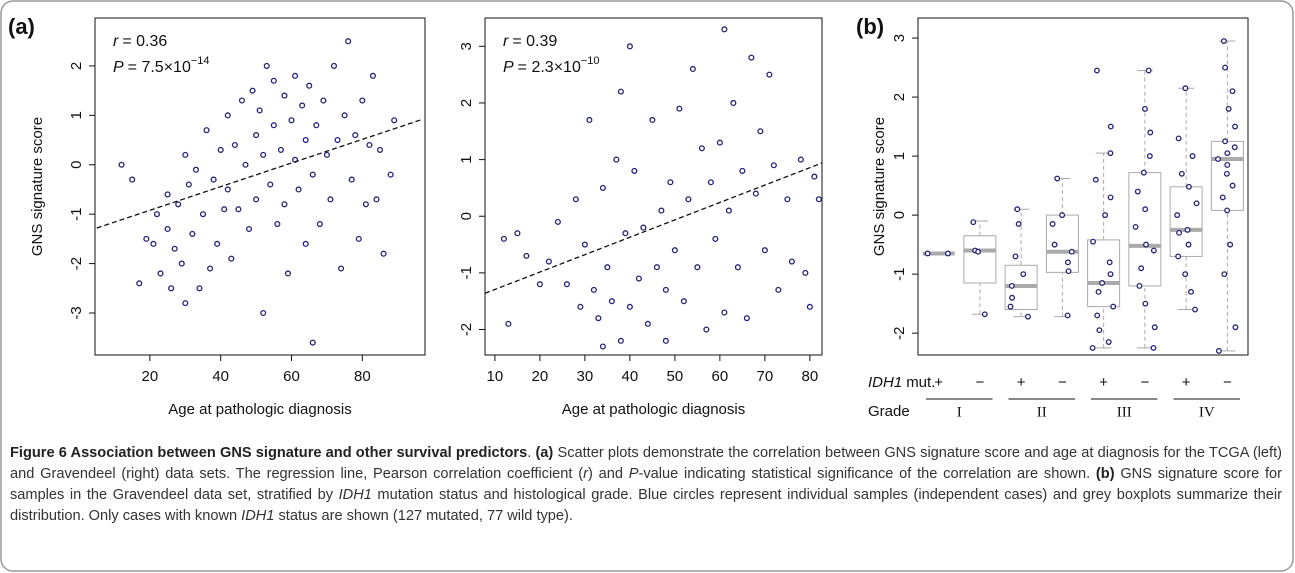  I want to click on x-tick-label: 40, so click(220, 376).